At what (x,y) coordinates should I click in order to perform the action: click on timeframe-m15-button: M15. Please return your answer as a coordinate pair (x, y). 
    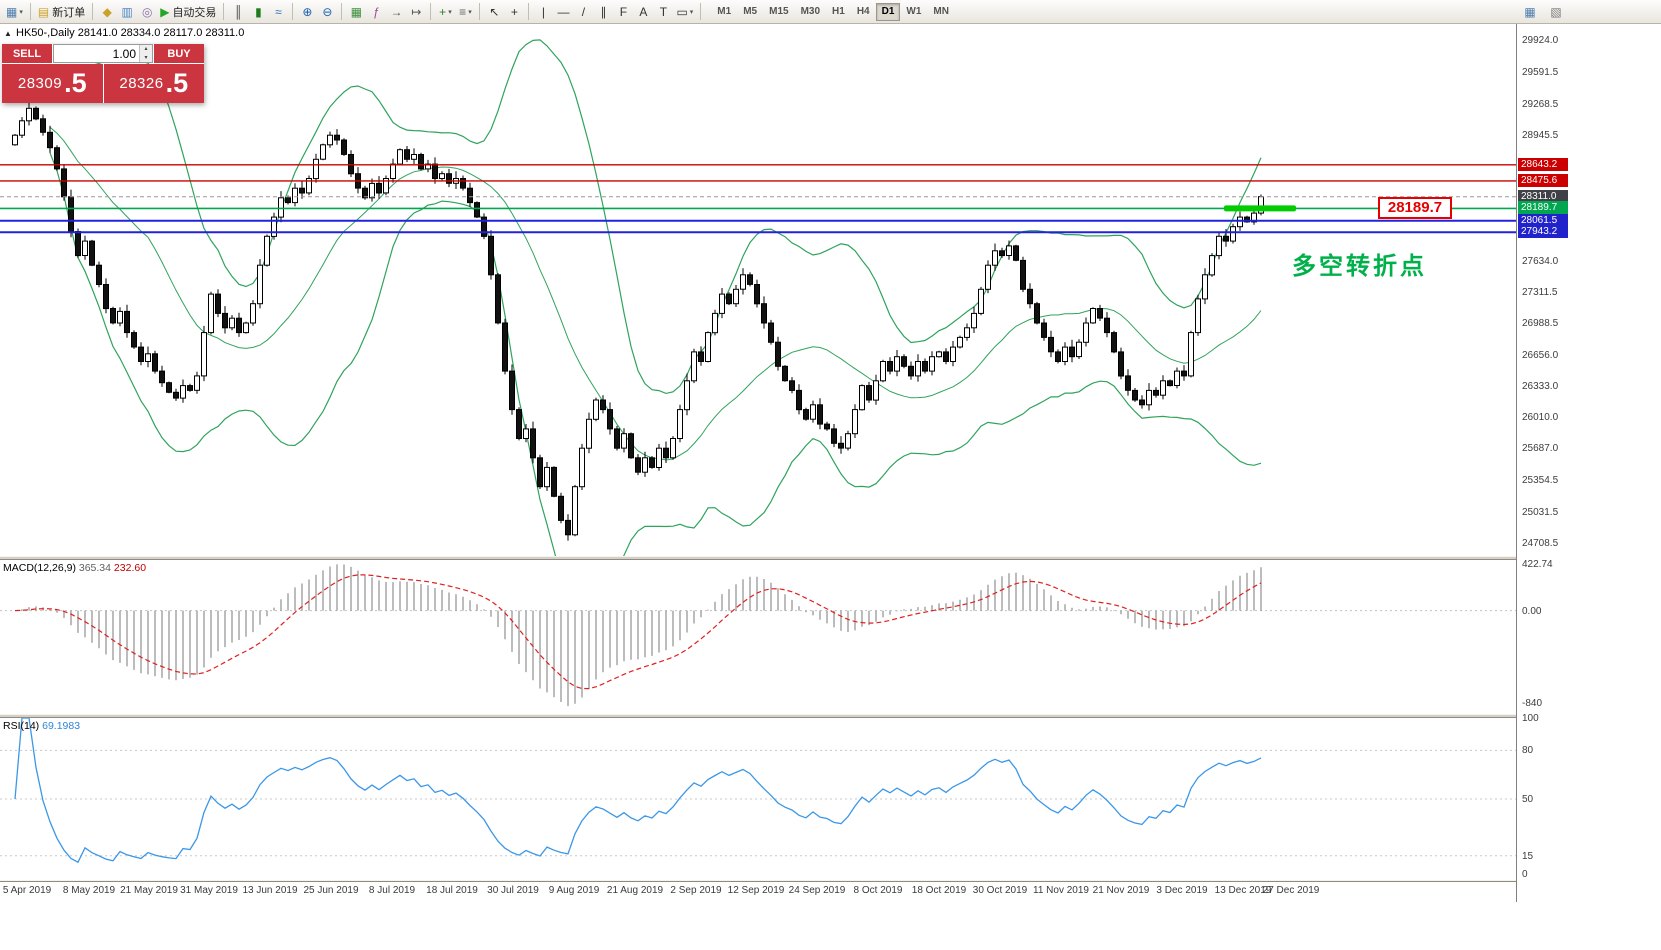
    Looking at the image, I should click on (779, 11).